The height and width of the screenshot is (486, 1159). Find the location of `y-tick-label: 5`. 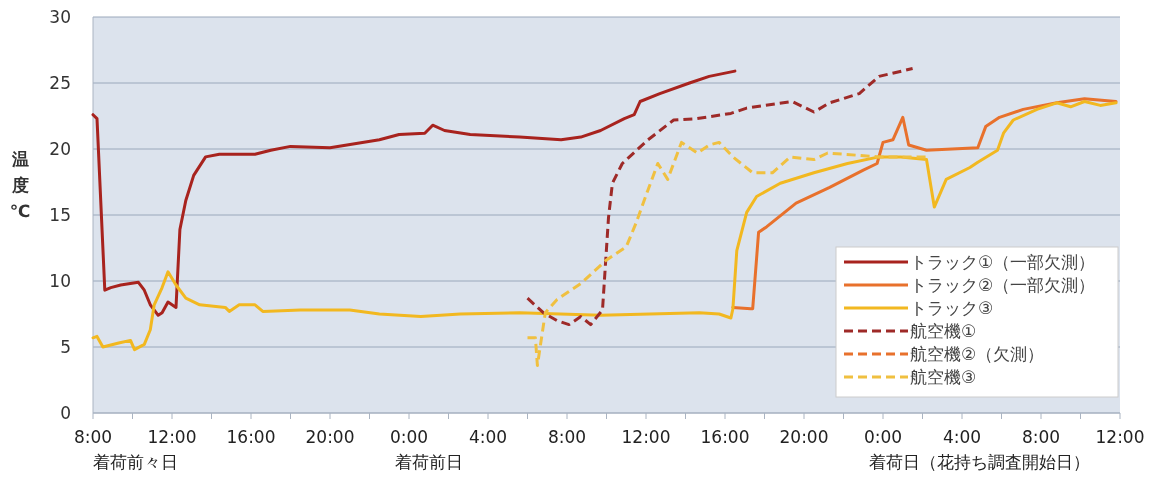

y-tick-label: 5 is located at coordinates (65, 347).